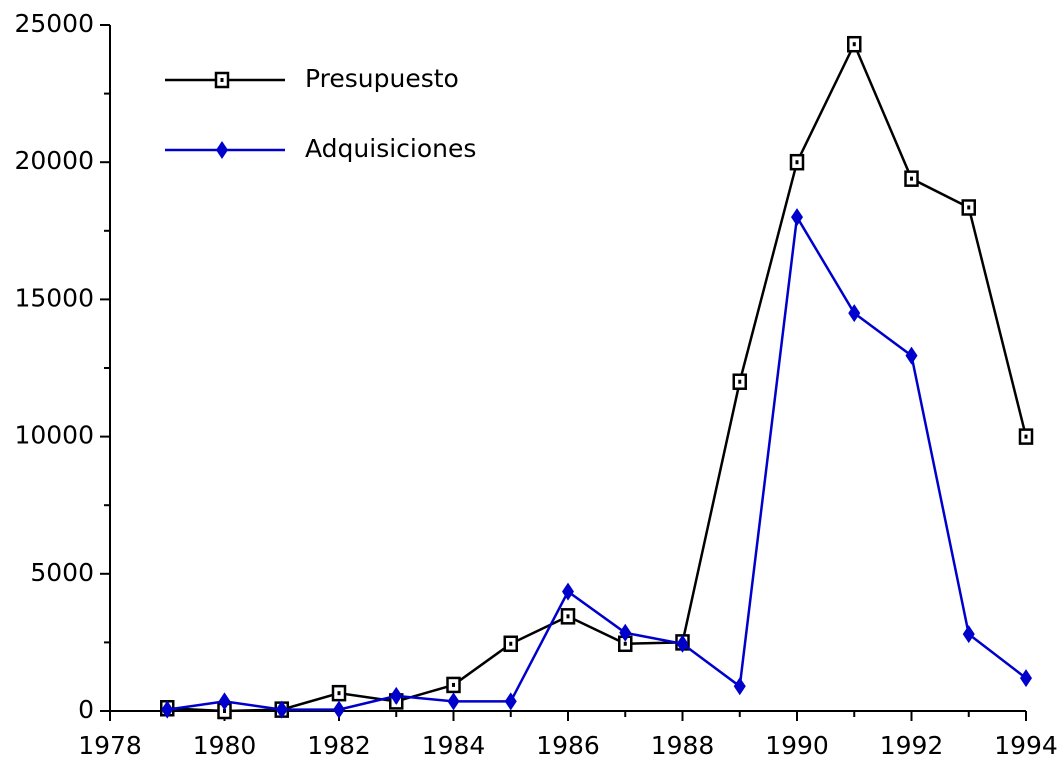 This screenshot has width=1059, height=778. What do you see at coordinates (62, 572) in the screenshot?
I see `y-tick-label: 5000` at bounding box center [62, 572].